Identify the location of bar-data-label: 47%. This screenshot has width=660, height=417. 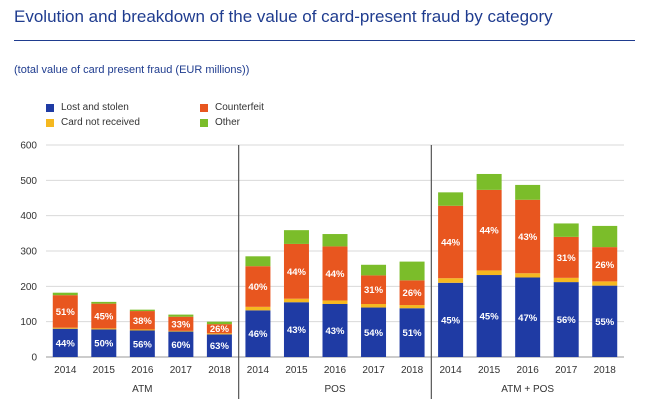
(528, 318).